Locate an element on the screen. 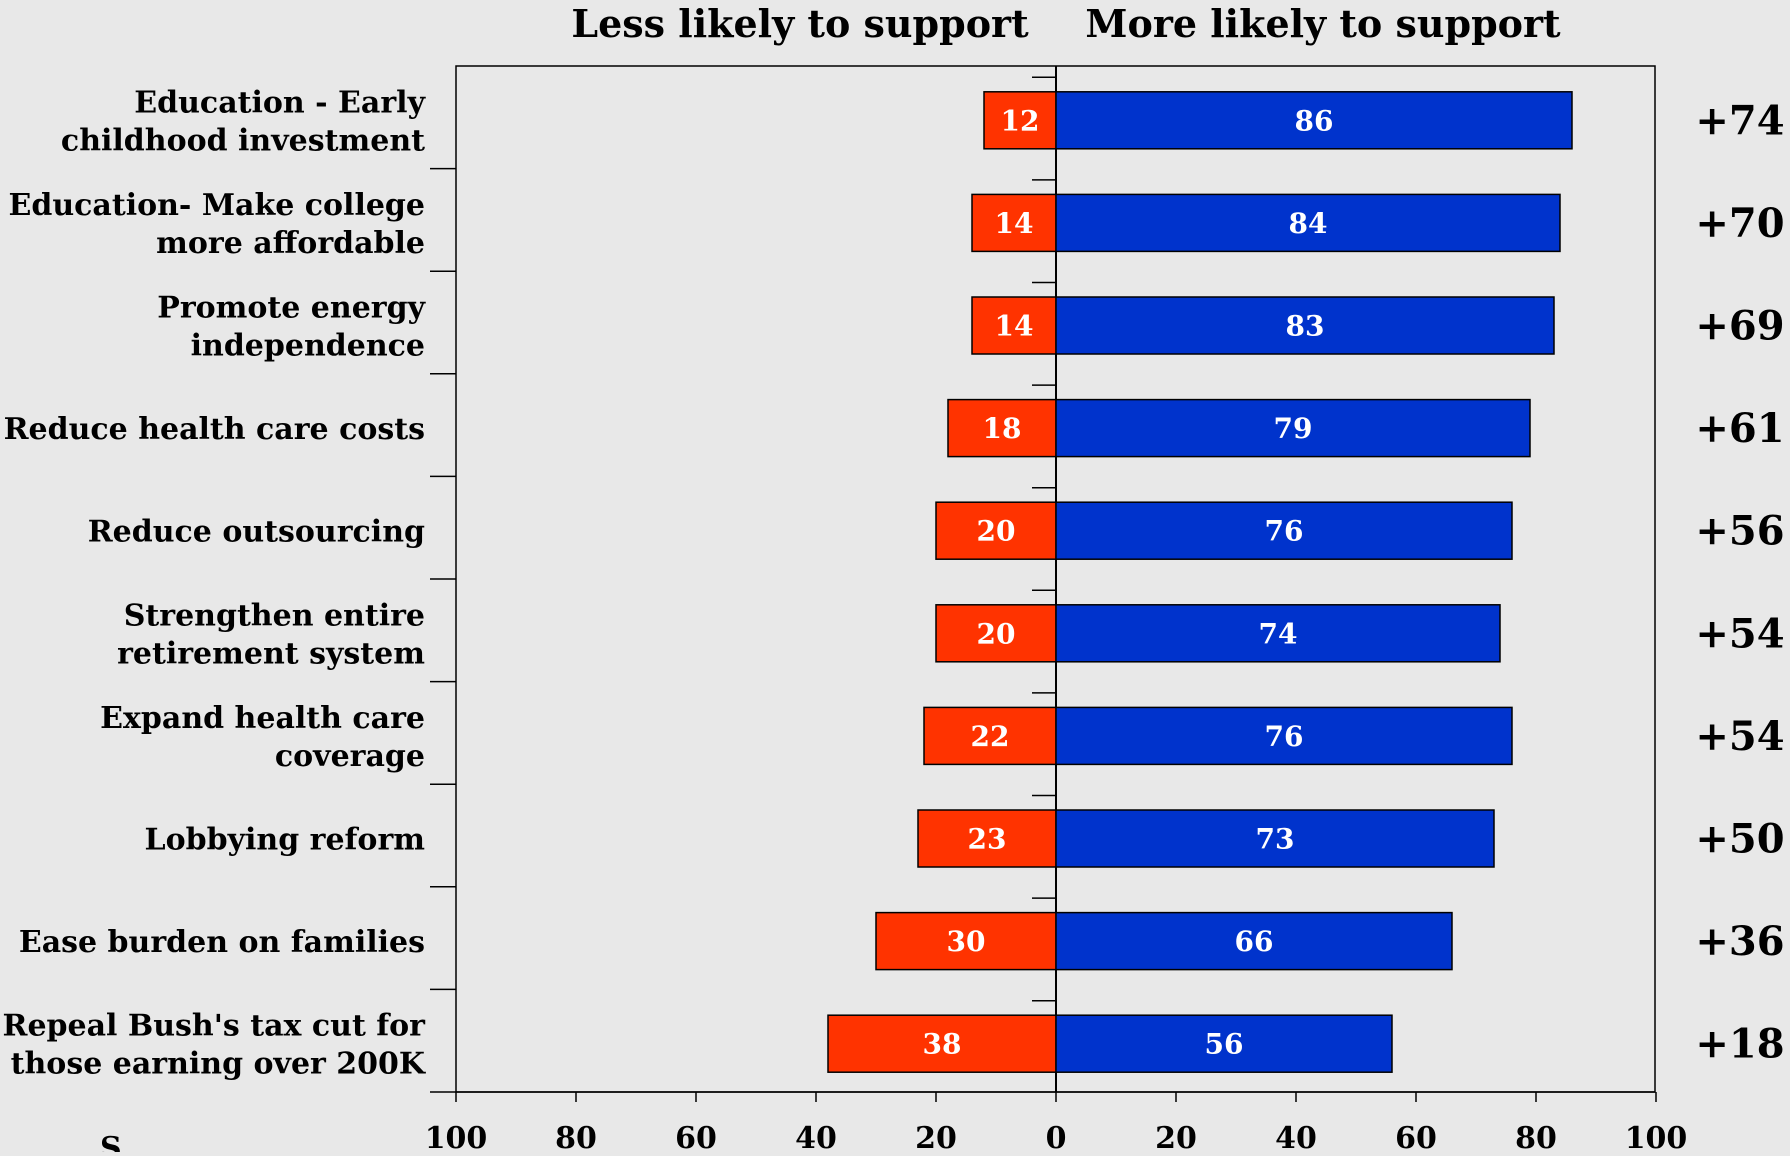 The image size is (1790, 1156). bar-label-more-likely: 79 is located at coordinates (1293, 428).